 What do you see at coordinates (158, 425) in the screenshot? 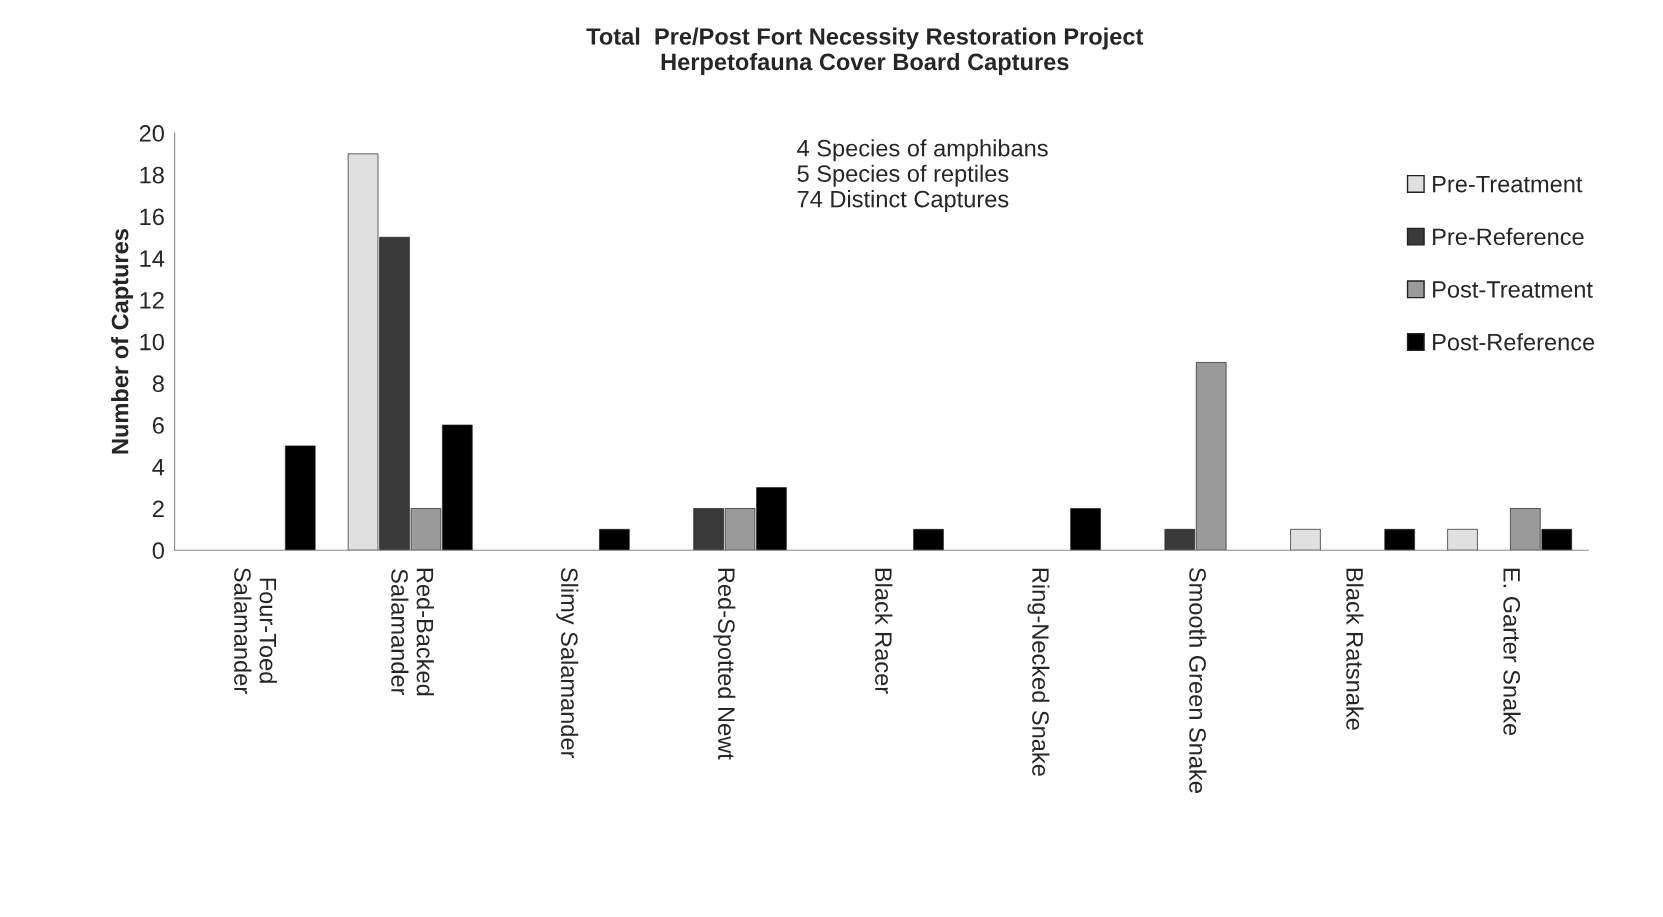
I see `y-tick-label: 6` at bounding box center [158, 425].